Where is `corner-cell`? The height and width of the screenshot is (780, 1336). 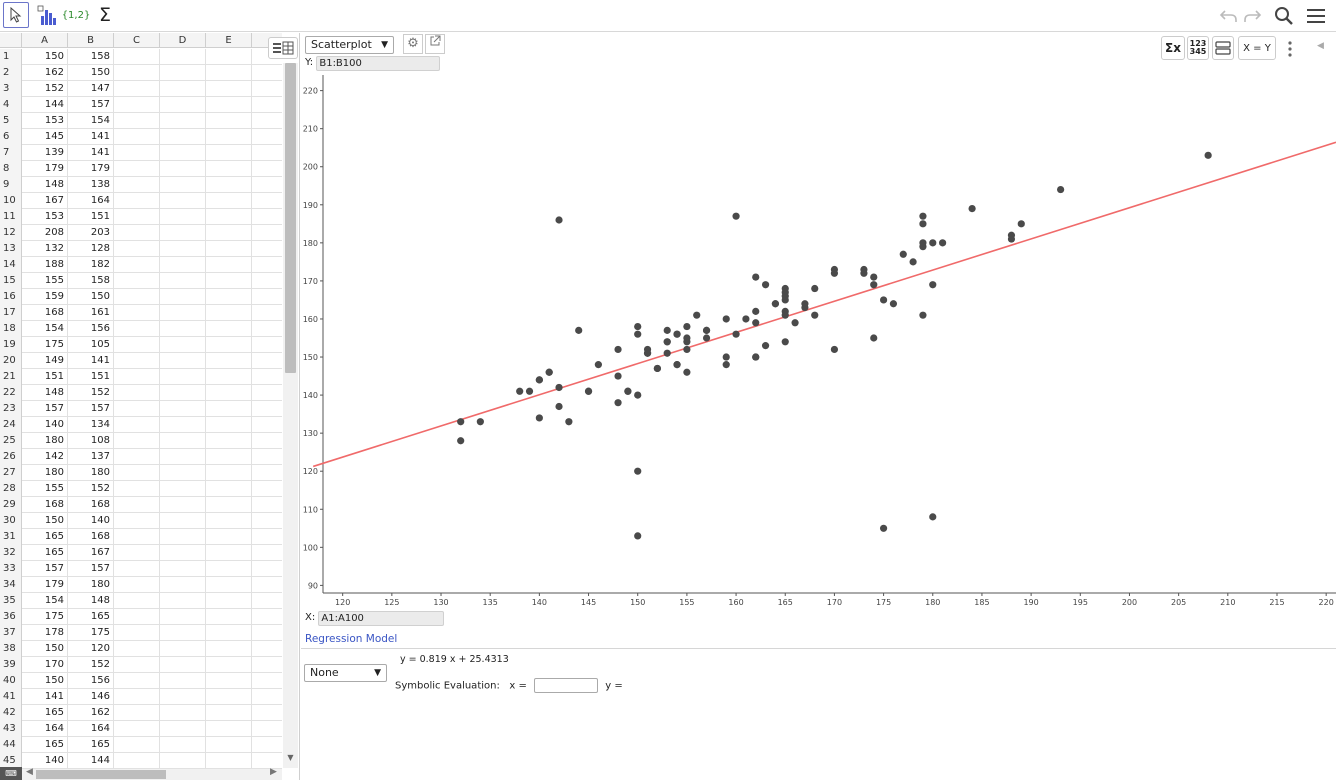 corner-cell is located at coordinates (11, 40).